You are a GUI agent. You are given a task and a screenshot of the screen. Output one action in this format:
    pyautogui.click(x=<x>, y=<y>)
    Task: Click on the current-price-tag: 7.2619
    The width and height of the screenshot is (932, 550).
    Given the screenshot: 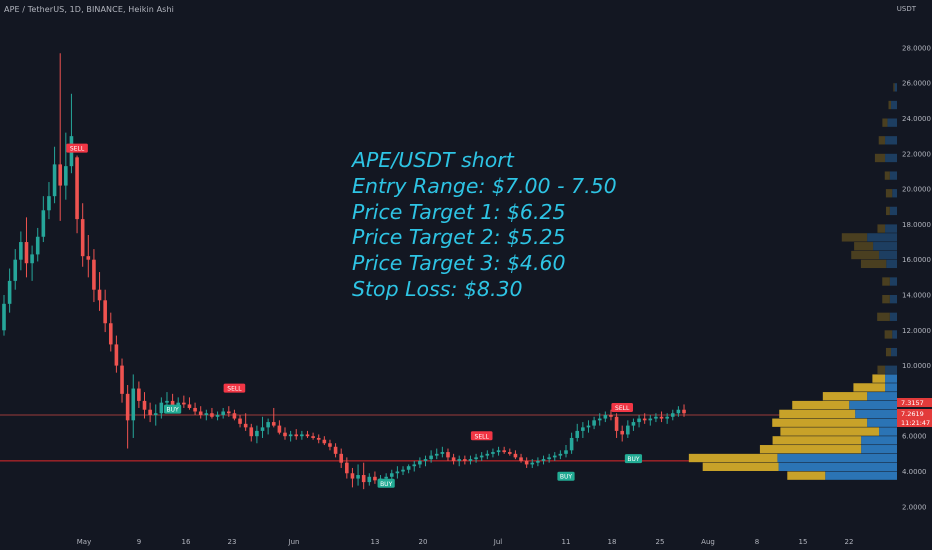 What is the action you would take?
    pyautogui.click(x=912, y=414)
    